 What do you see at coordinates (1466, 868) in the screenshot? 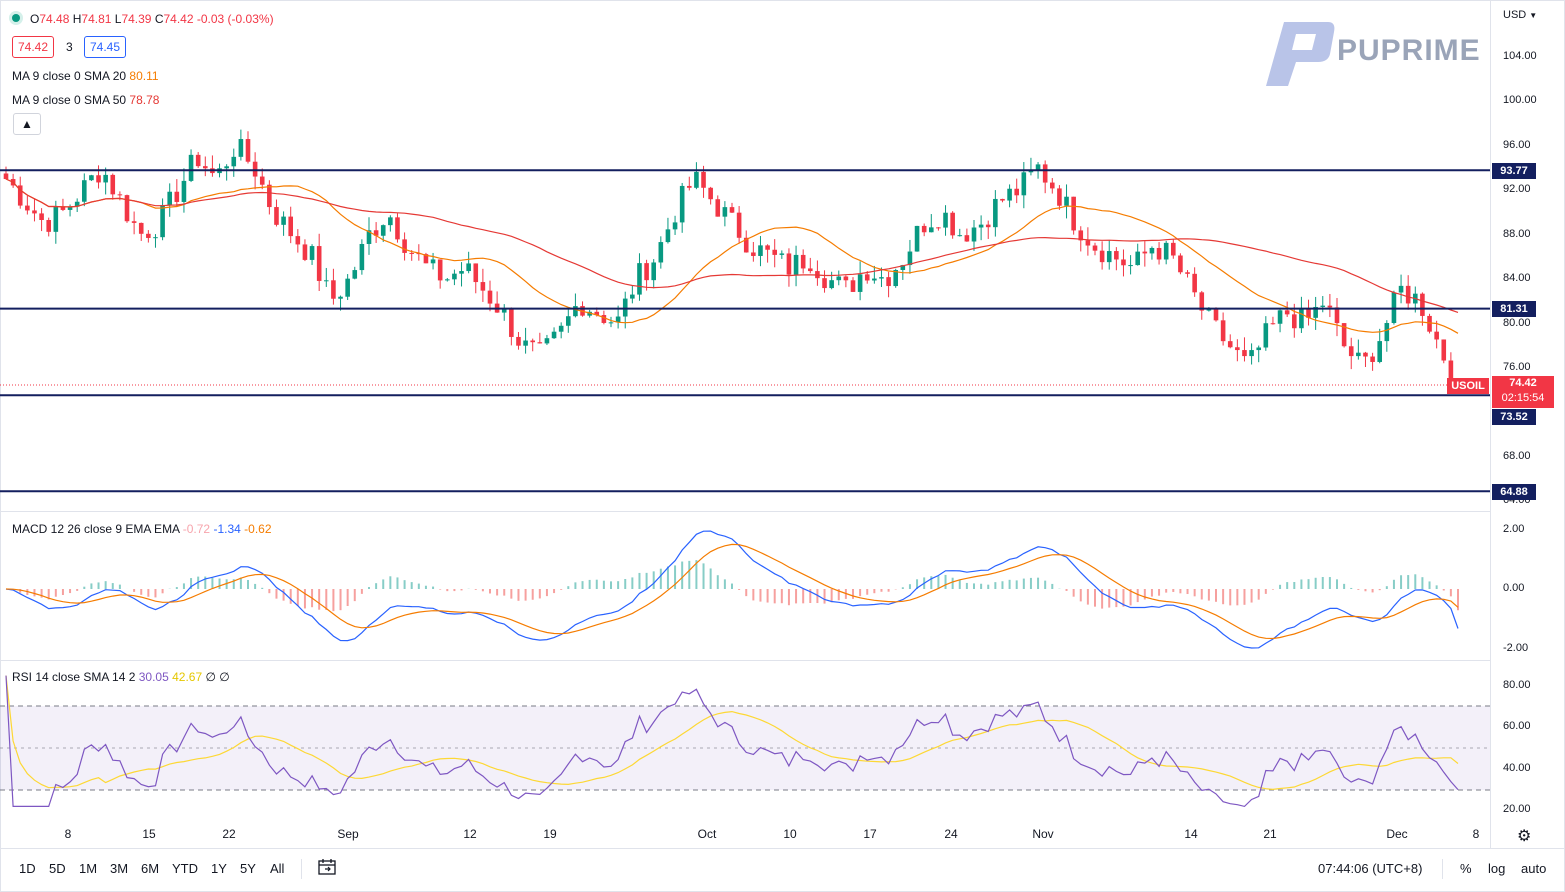
I see `percent-scale-toggle: %` at bounding box center [1466, 868].